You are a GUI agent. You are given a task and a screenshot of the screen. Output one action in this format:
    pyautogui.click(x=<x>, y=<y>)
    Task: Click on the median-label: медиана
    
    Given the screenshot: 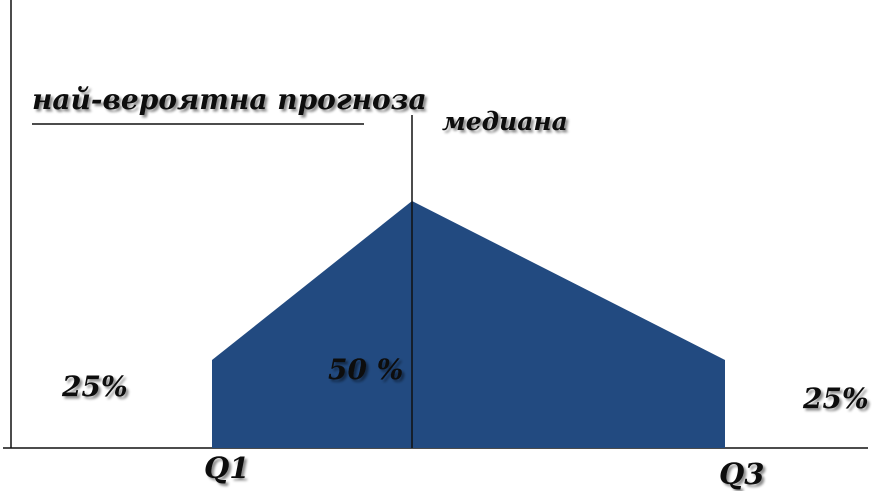 What is the action you would take?
    pyautogui.click(x=505, y=121)
    